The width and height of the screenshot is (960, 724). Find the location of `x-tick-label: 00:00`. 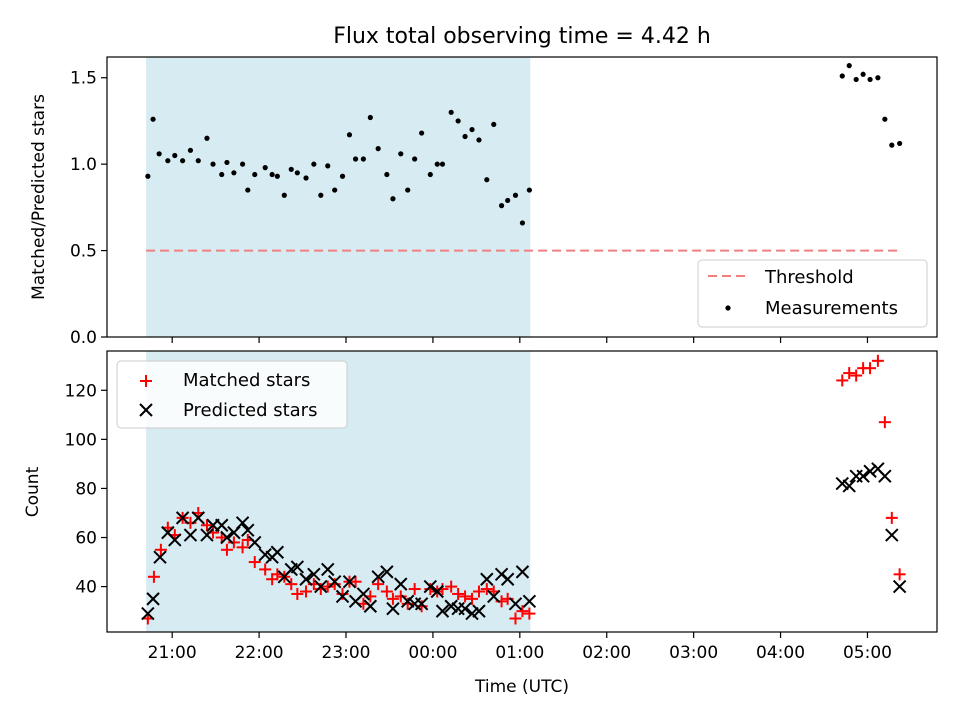

x-tick-label: 00:00 is located at coordinates (432, 653).